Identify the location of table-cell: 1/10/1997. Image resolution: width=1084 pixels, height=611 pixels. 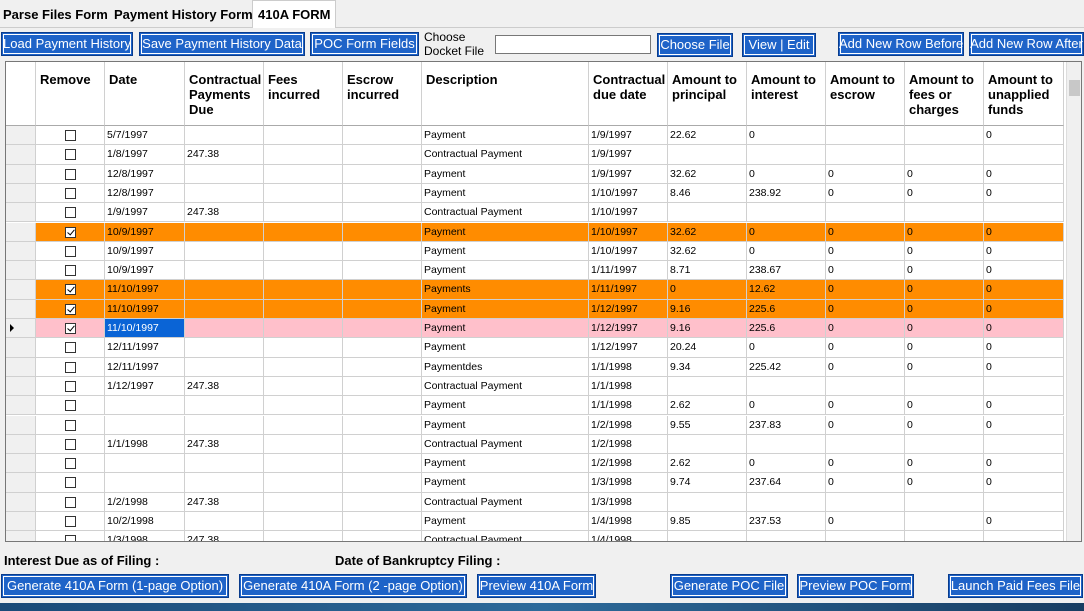
(628, 212).